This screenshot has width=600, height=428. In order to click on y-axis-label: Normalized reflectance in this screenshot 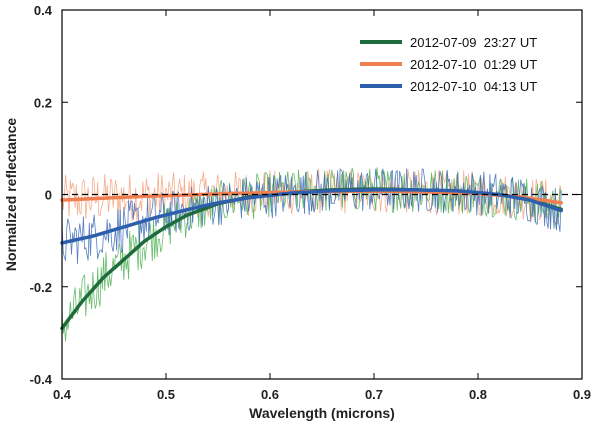, I will do `click(11, 194)`.